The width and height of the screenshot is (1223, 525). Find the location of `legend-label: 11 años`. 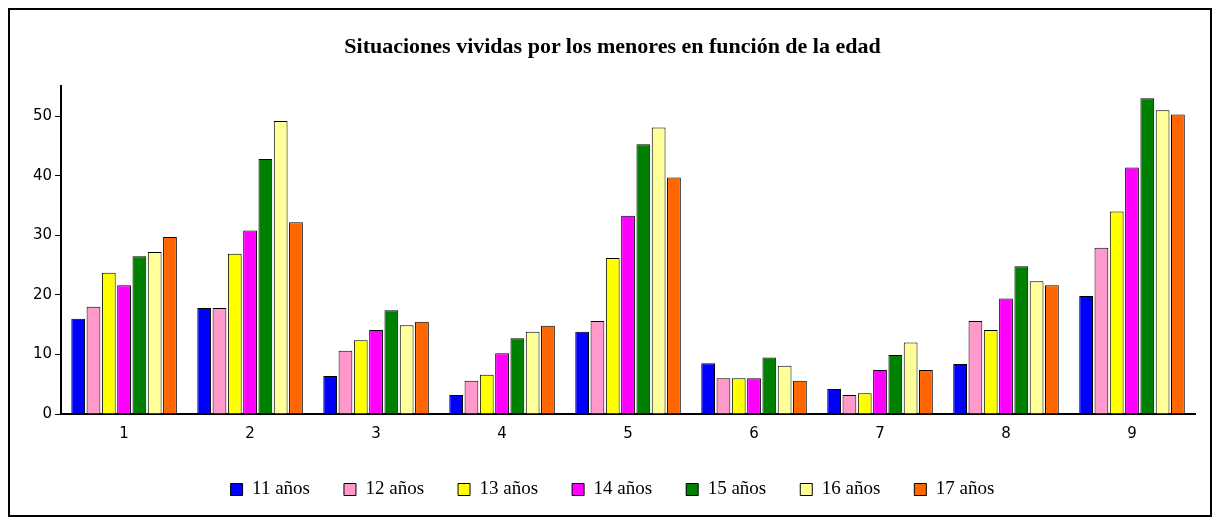

legend-label: 11 años is located at coordinates (281, 488).